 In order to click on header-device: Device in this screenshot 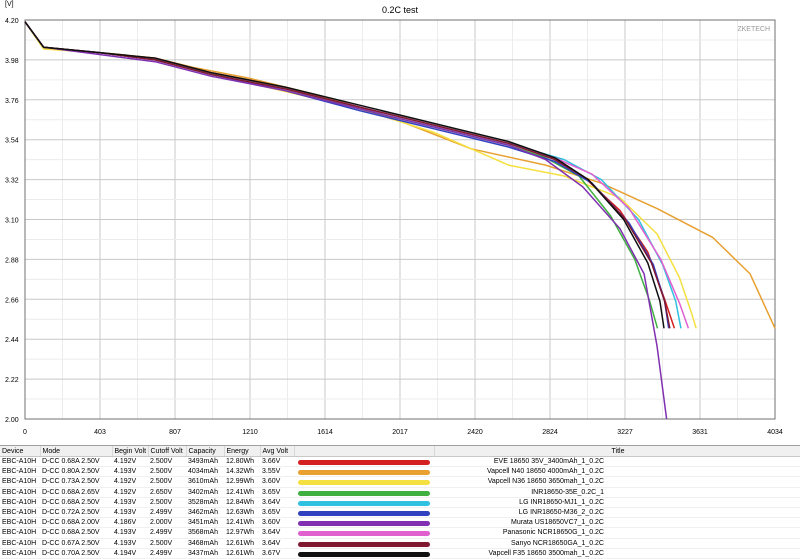, I will do `click(20, 451)`.